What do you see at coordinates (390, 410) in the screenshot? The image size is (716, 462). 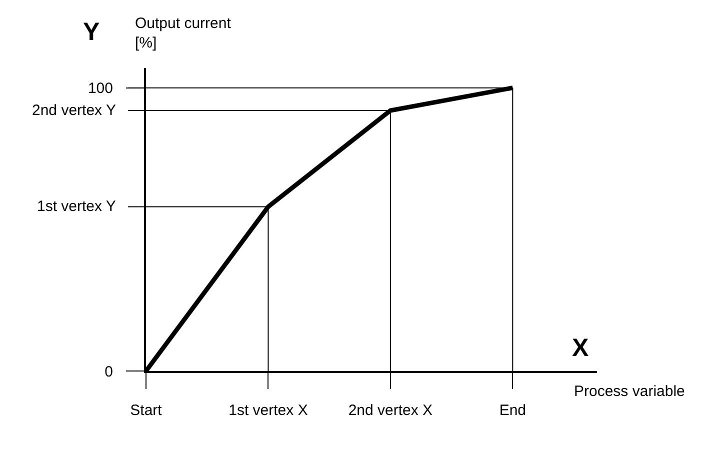 I see `x-tick-label: 2nd vertex X` at bounding box center [390, 410].